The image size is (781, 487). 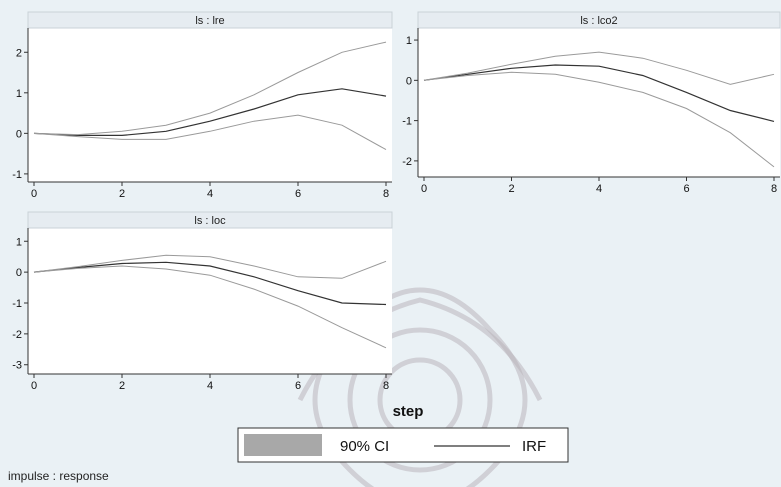 What do you see at coordinates (364, 446) in the screenshot?
I see `legend-ci-label: 90% CI` at bounding box center [364, 446].